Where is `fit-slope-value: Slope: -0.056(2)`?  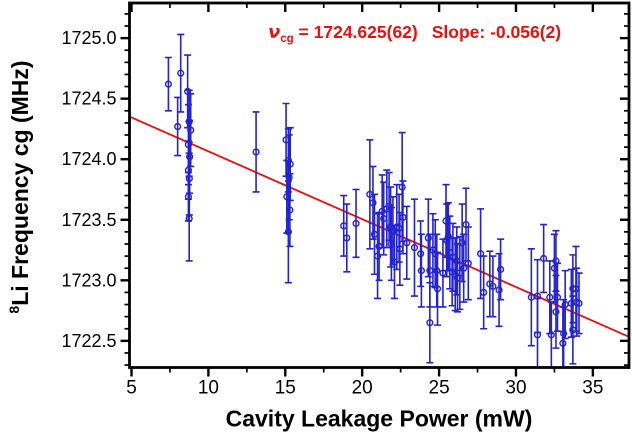
fit-slope-value: Slope: -0.056(2) is located at coordinates (496, 32).